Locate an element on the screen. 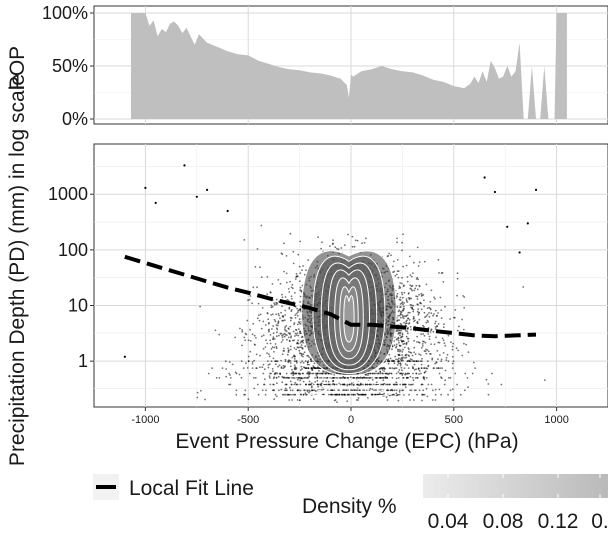 The image size is (608, 547). density-contour is located at coordinates (351, 384).